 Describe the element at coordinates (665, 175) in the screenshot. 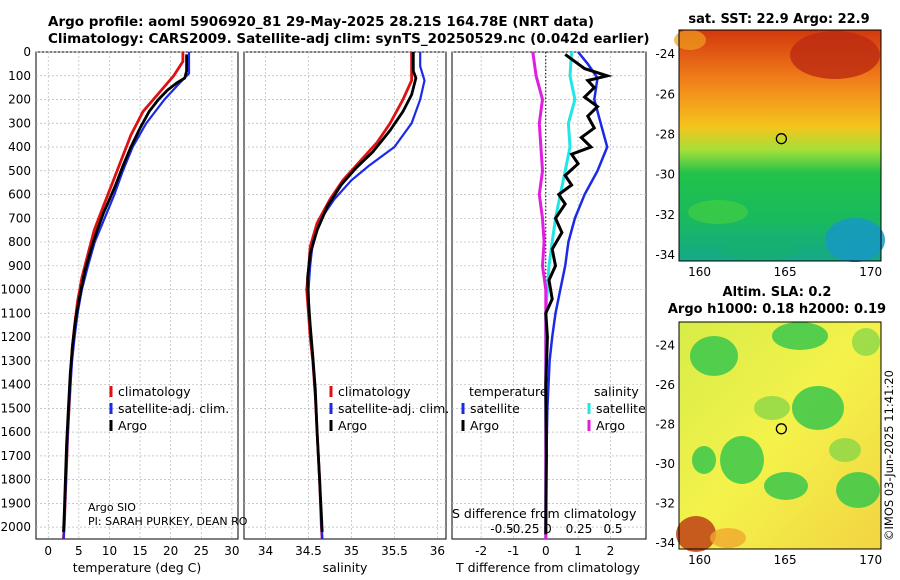

I see `map-y-tick-label: -30` at that location.